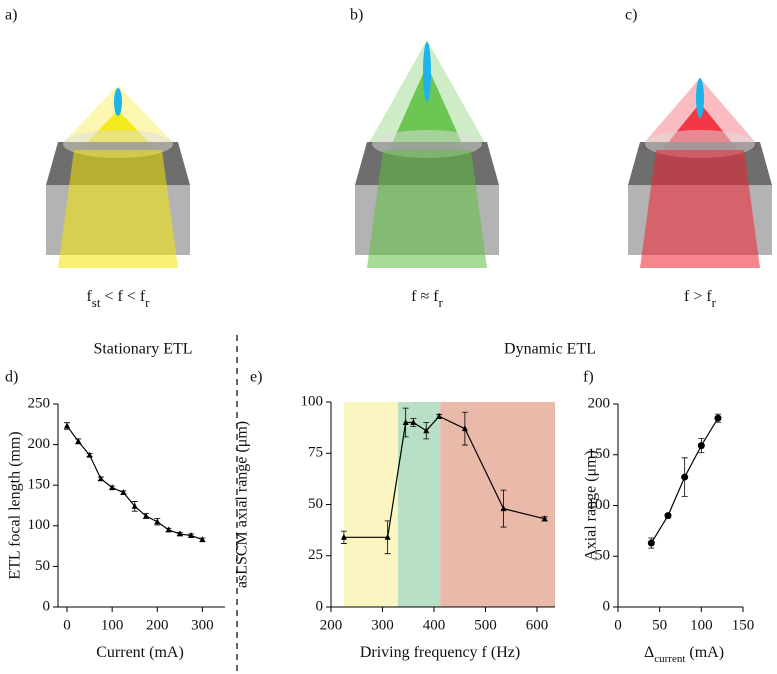  What do you see at coordinates (15, 505) in the screenshot?
I see `y-axis-label: ETL focal length (mm)` at bounding box center [15, 505].